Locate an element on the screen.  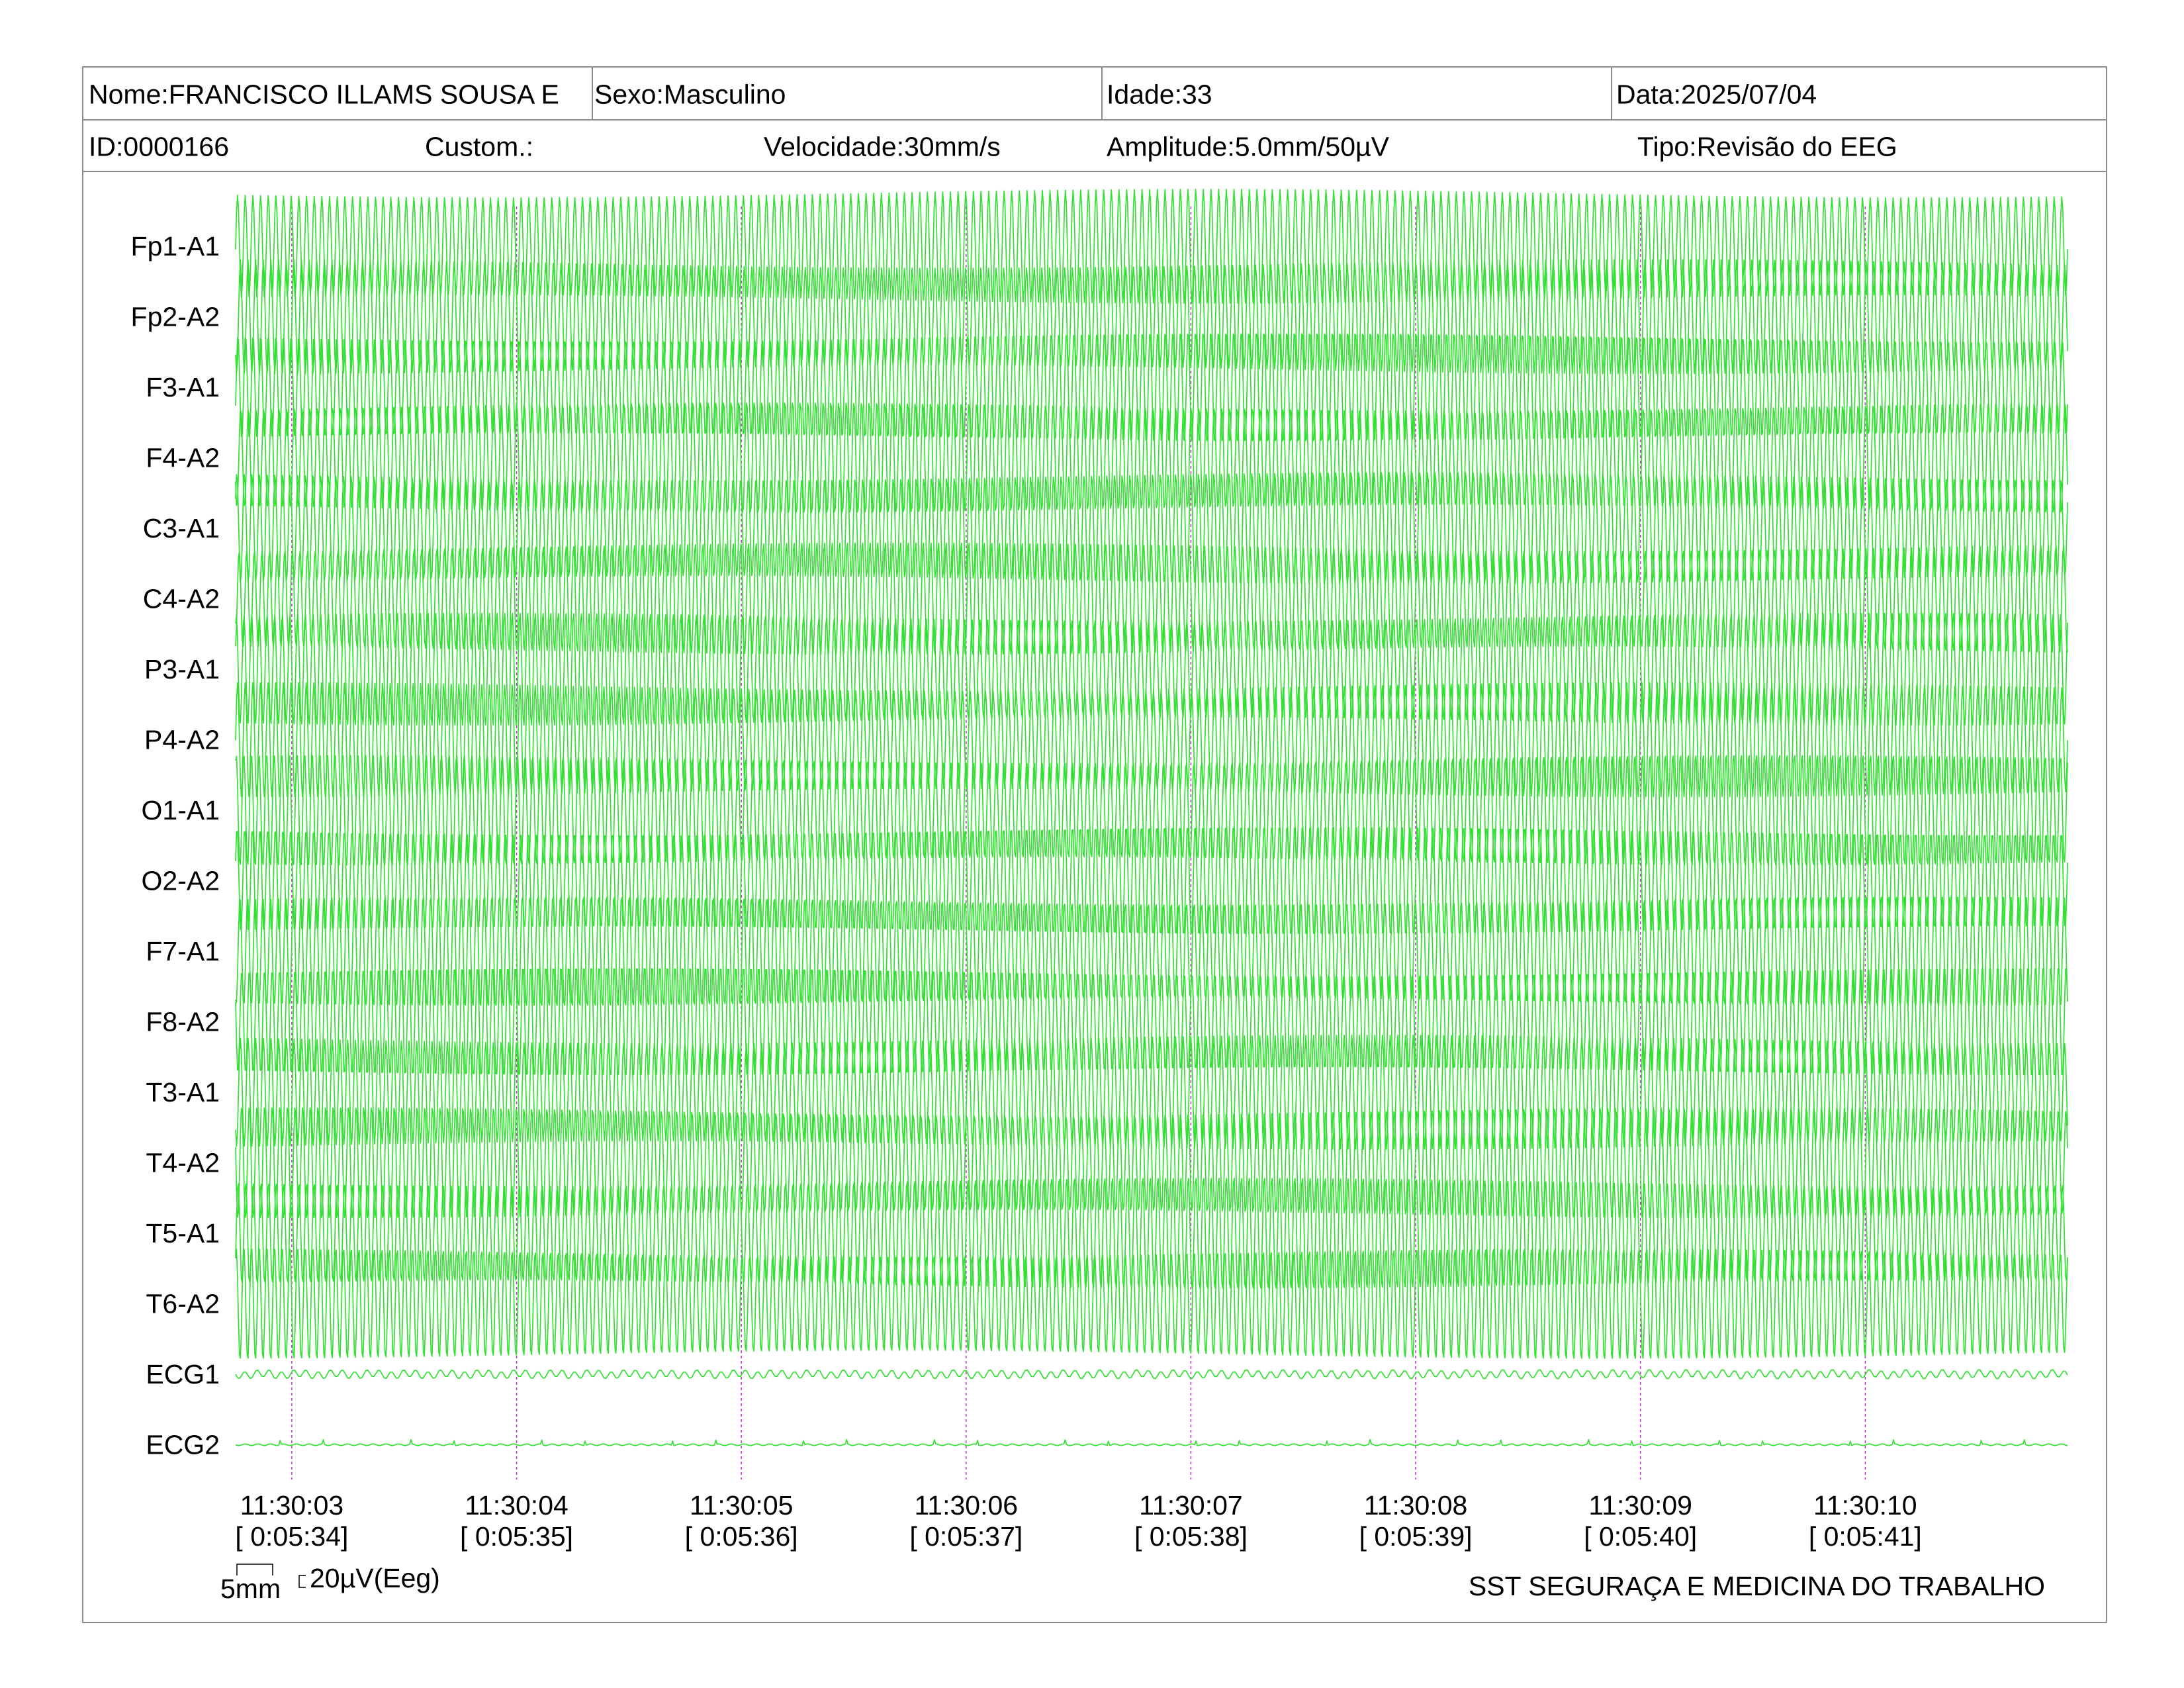
channel-label: F3-A1 is located at coordinates (183, 387).